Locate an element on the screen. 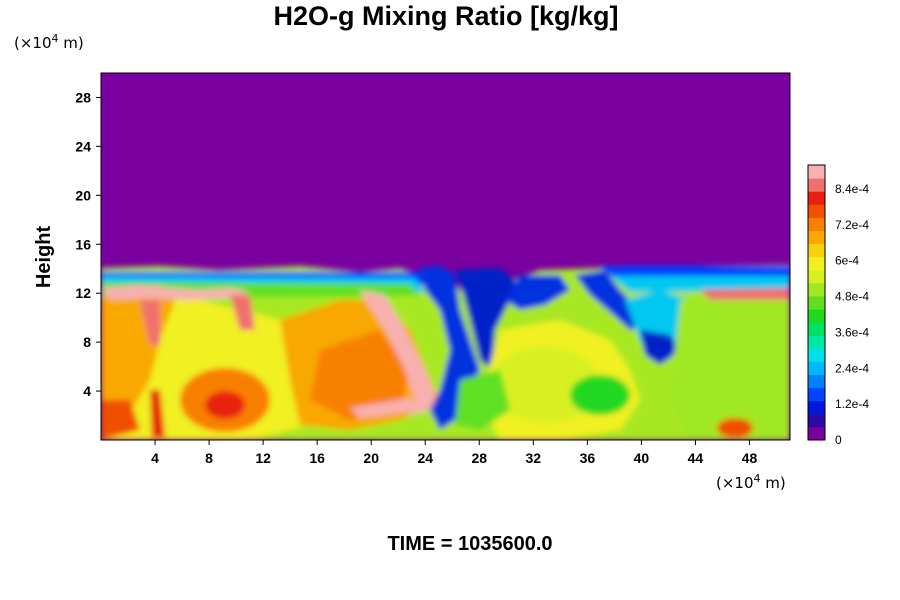 This screenshot has height=600, width=900. colorbar is located at coordinates (816, 302).